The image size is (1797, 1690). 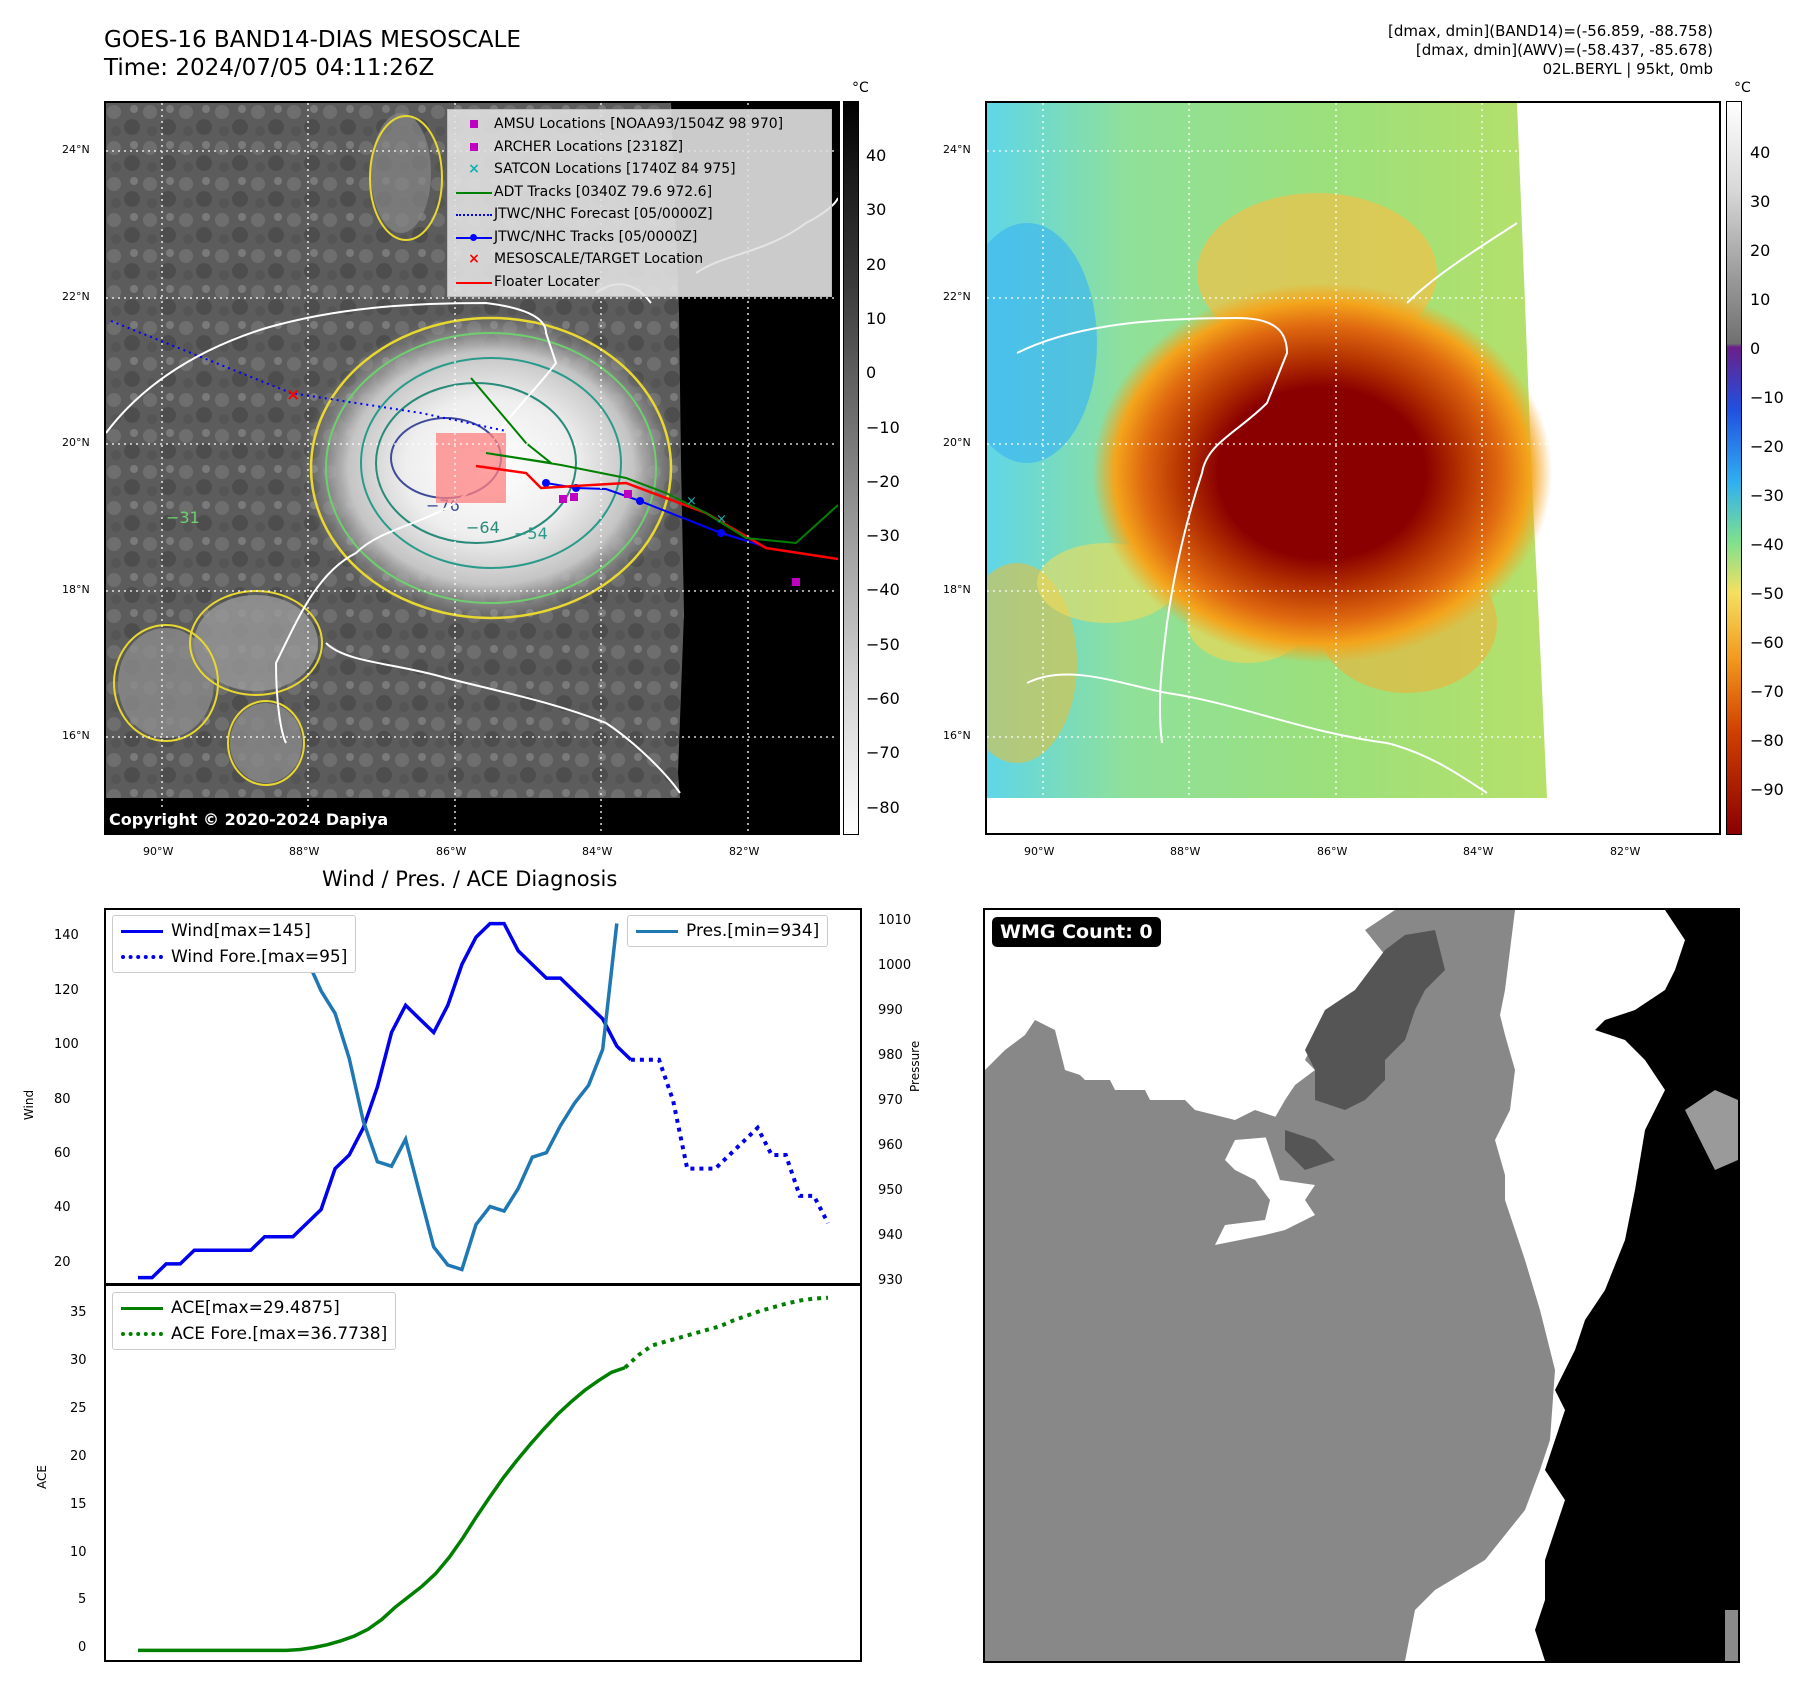 What do you see at coordinates (1731, 1635) in the screenshot?
I see `wmg-gray-patch` at bounding box center [1731, 1635].